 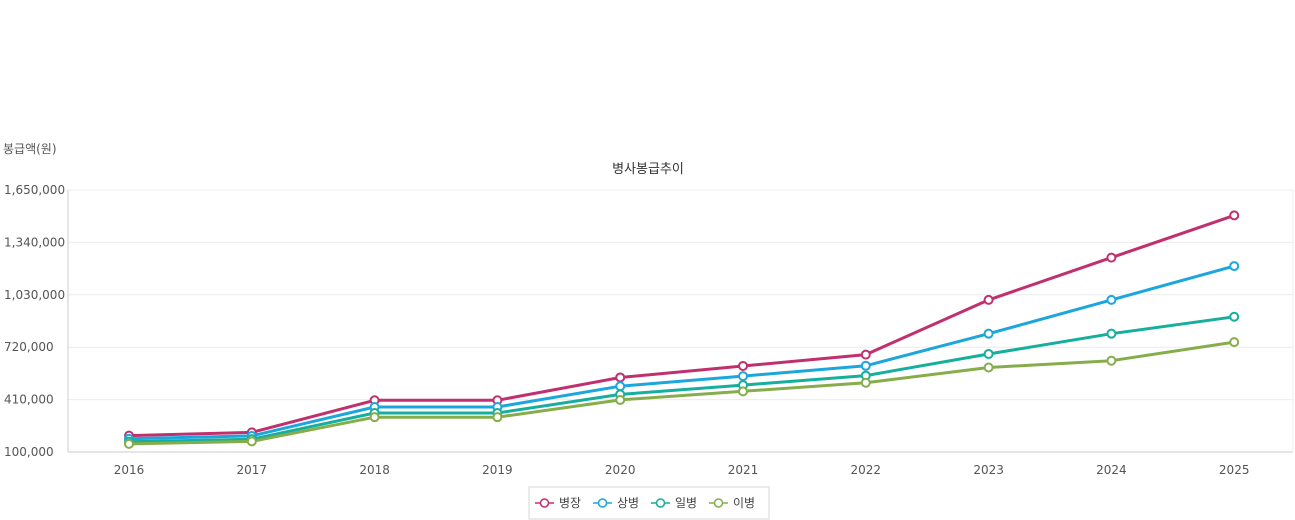 I want to click on y-tick-label: 410,000, so click(x=29, y=400).